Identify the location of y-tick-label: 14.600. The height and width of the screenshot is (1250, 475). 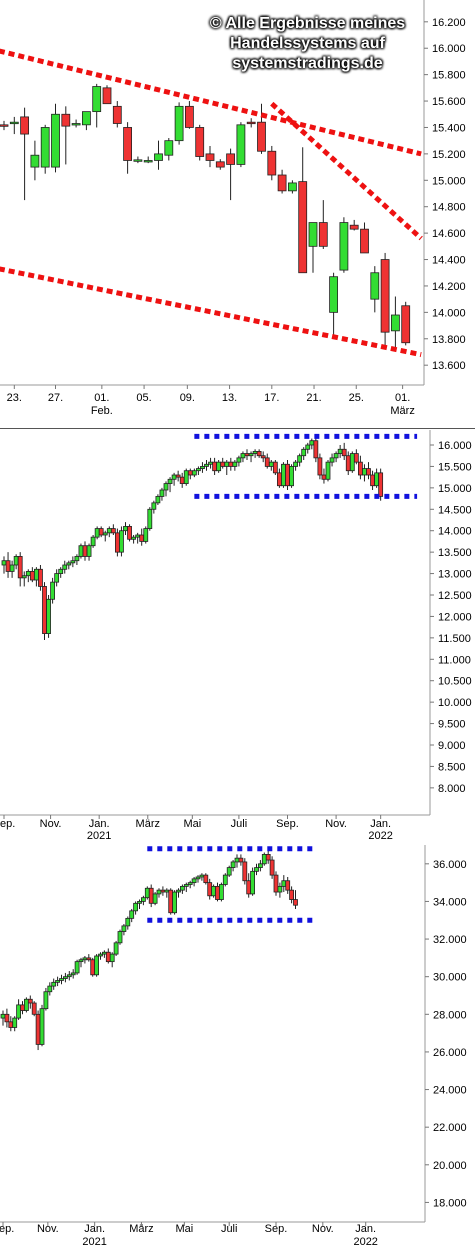
(449, 234).